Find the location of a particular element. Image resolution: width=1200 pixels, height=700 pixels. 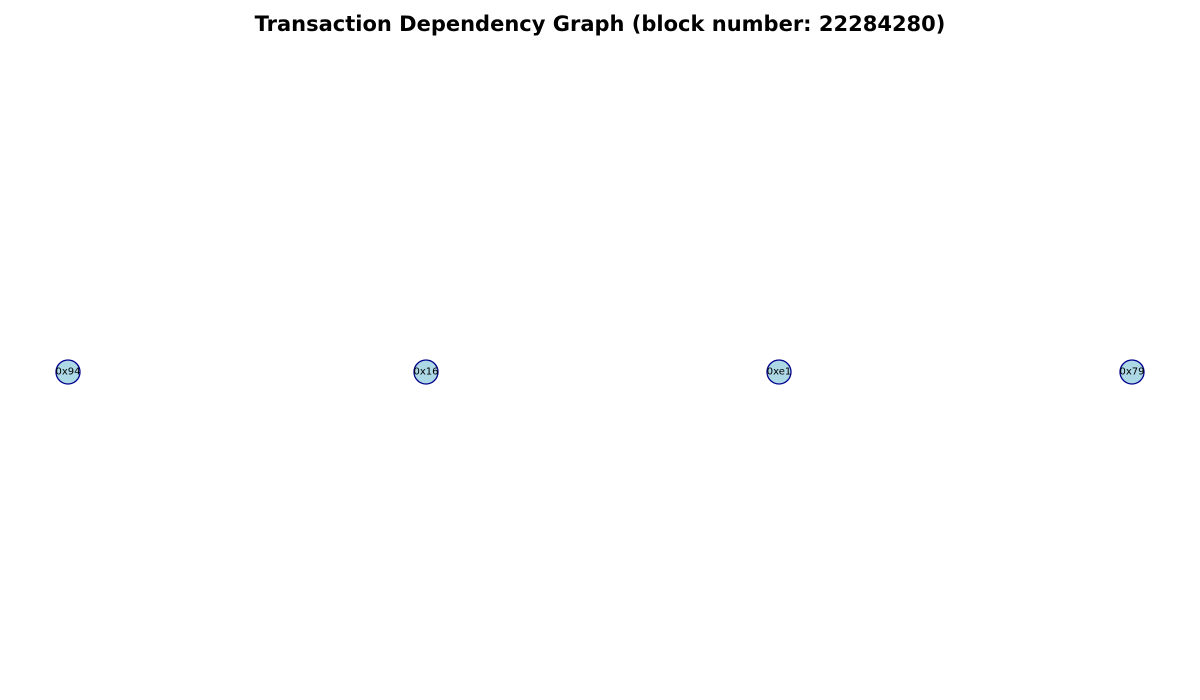

node-label: 0x94 is located at coordinates (67, 372).